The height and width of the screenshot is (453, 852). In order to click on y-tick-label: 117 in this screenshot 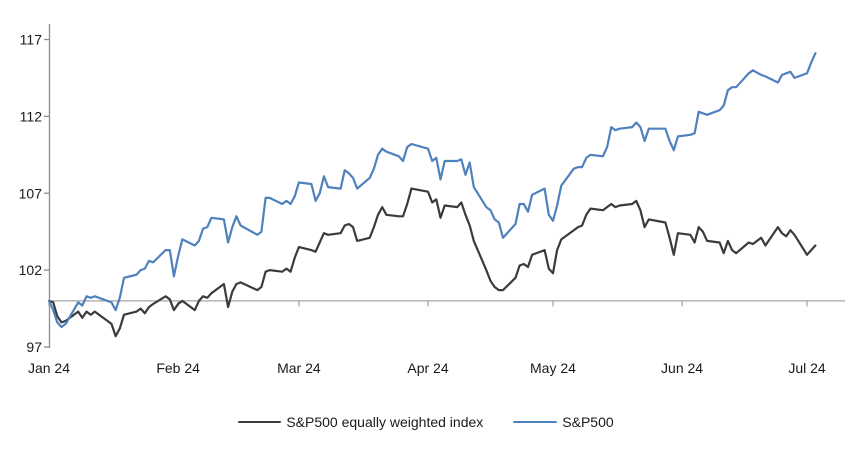, I will do `click(31, 40)`.